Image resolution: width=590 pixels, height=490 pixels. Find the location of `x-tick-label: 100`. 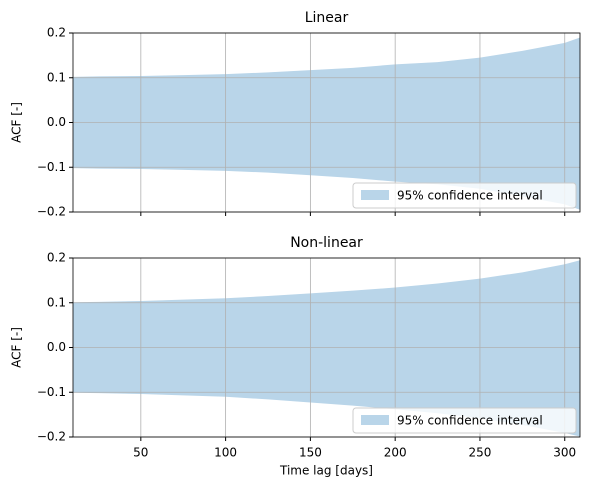

x-tick-label: 100 is located at coordinates (225, 453).